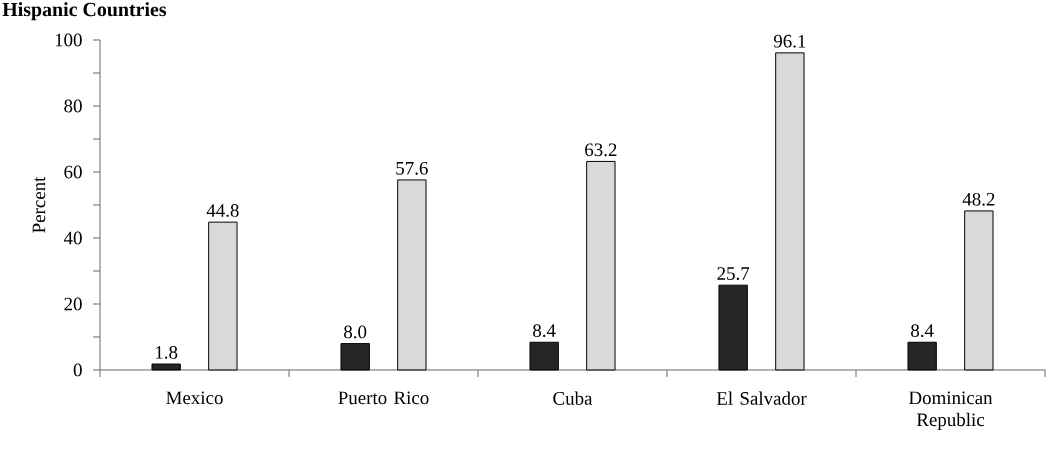 Image resolution: width=1061 pixels, height=457 pixels. What do you see at coordinates (789, 41) in the screenshot?
I see `data-label: 96.1` at bounding box center [789, 41].